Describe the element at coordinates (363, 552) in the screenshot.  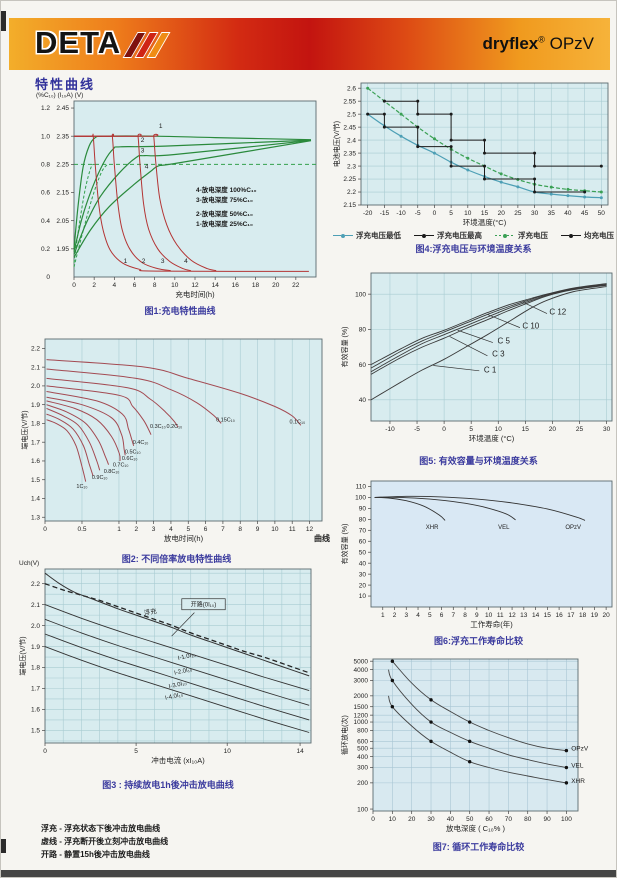
I see `svg-text: 50` at that location.